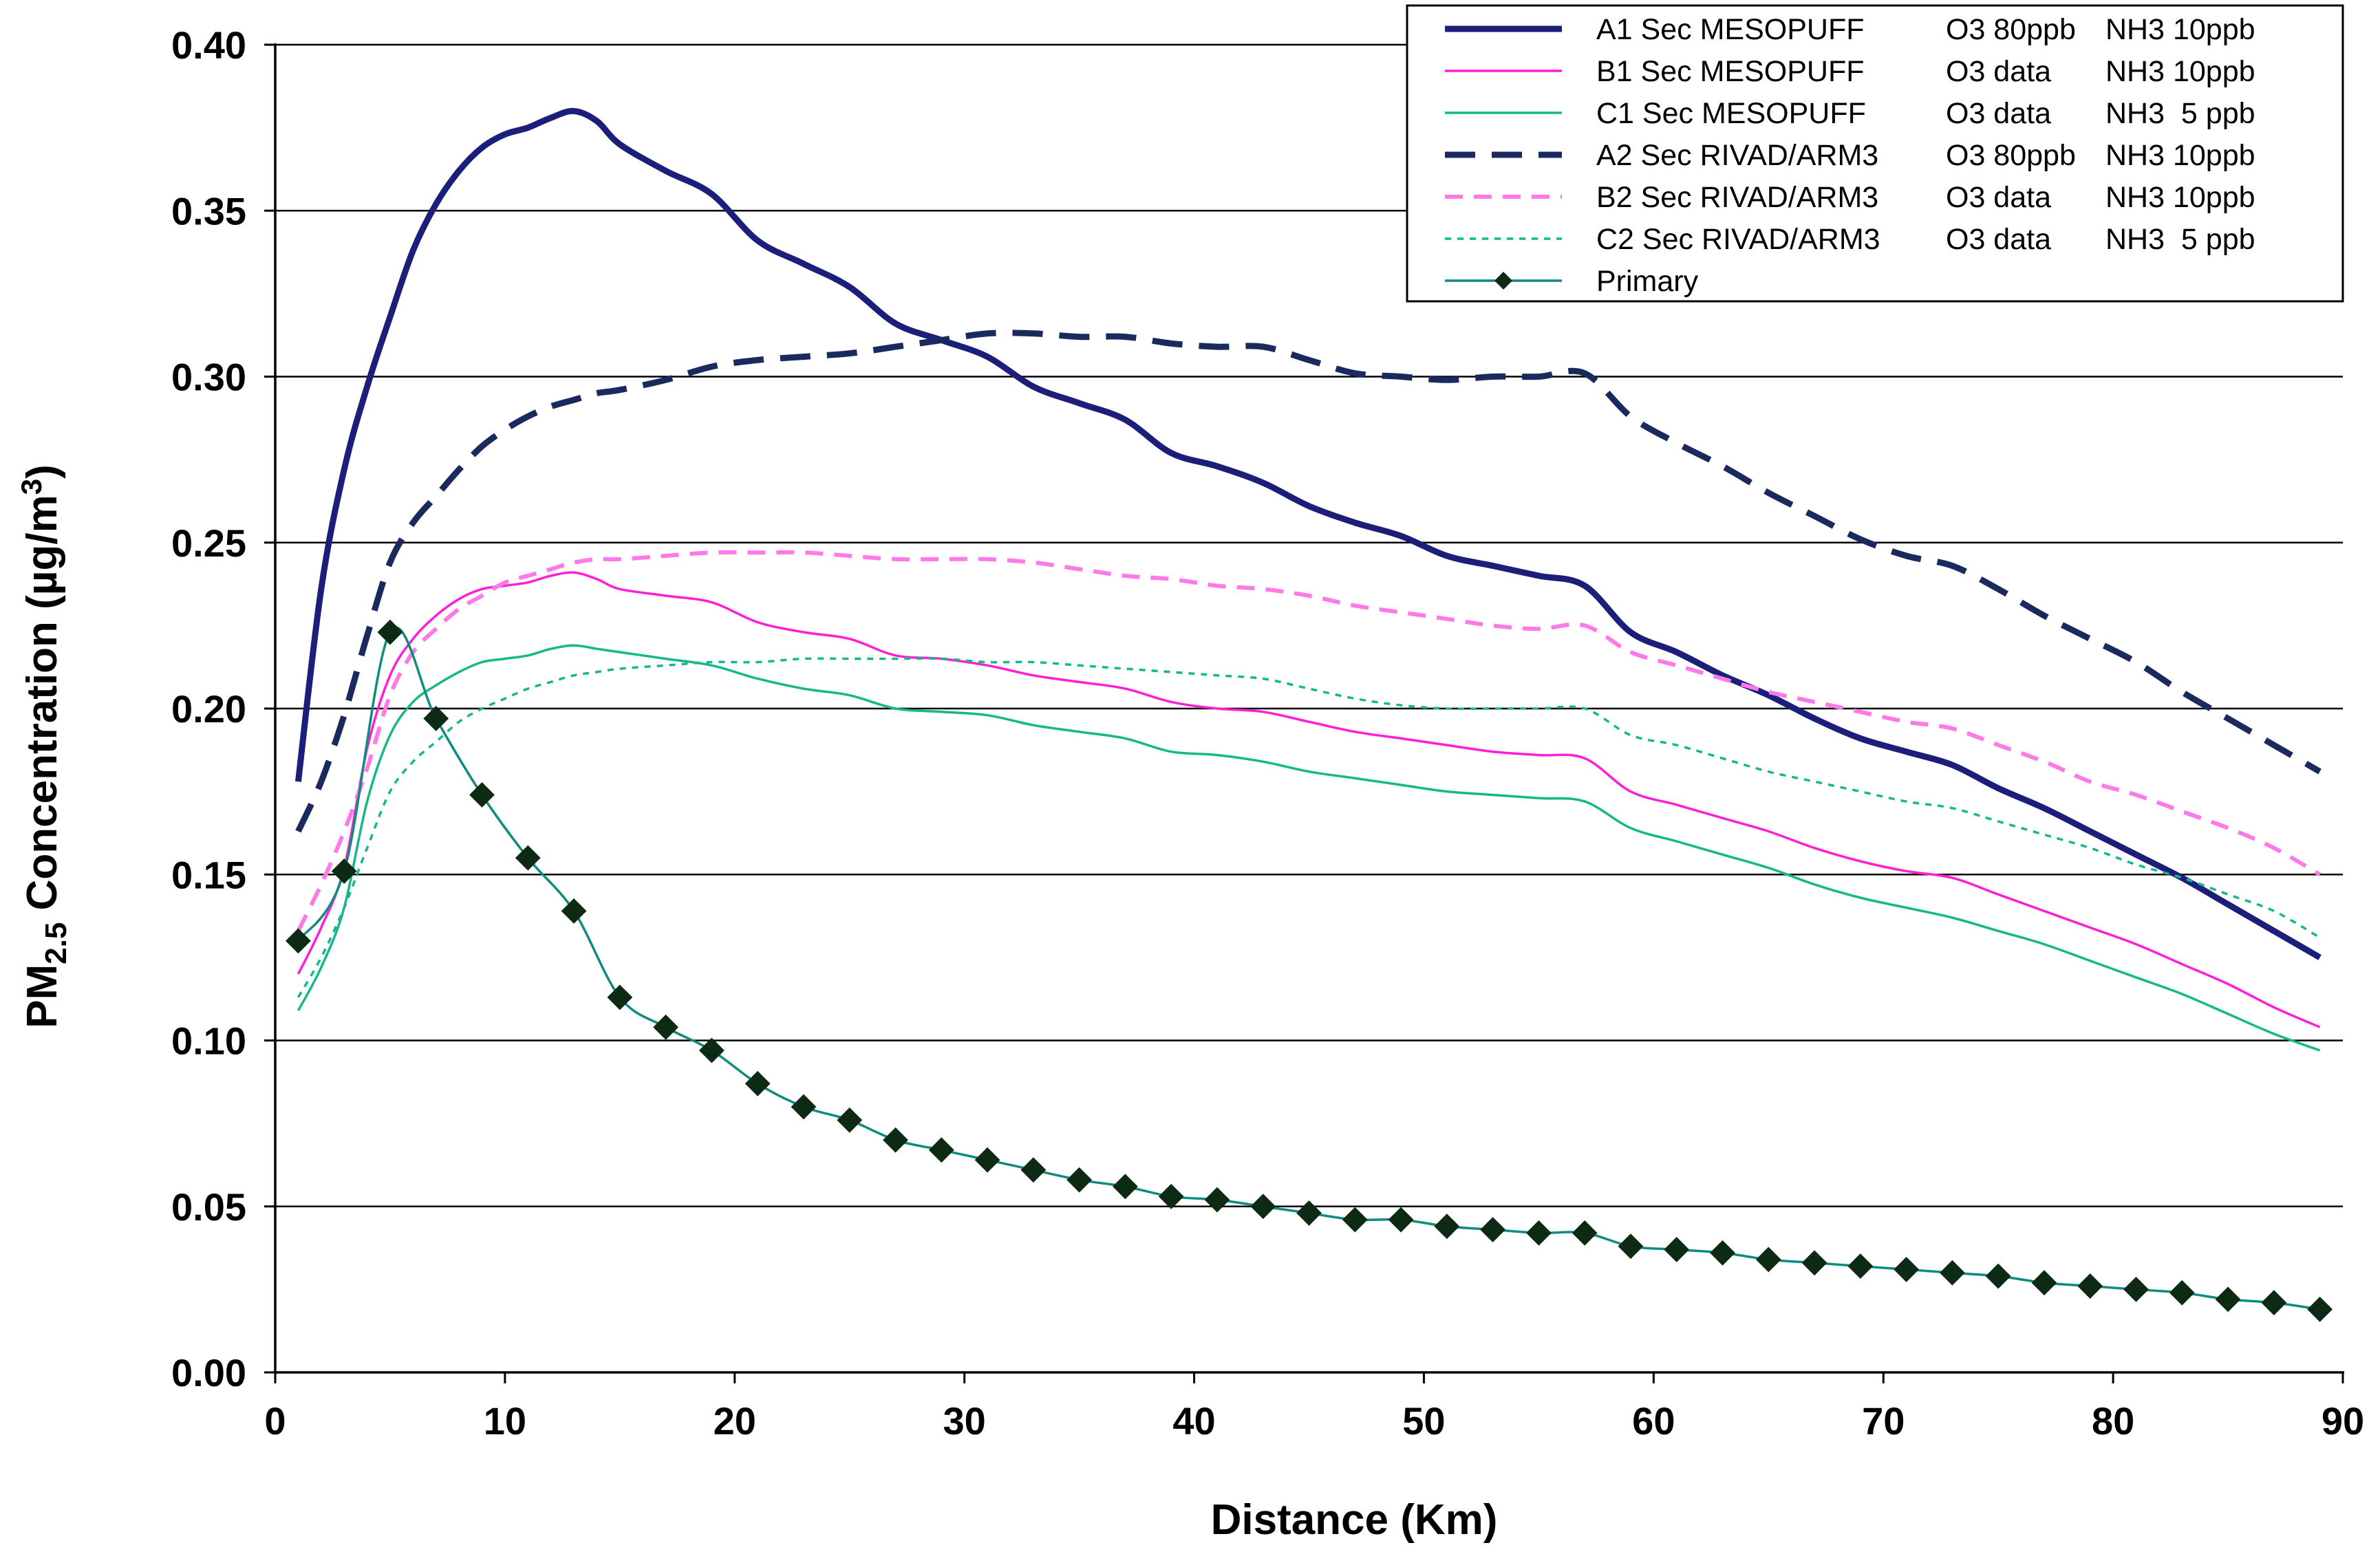  What do you see at coordinates (1423, 1421) in the screenshot?
I see `x-tick-label: 50` at bounding box center [1423, 1421].